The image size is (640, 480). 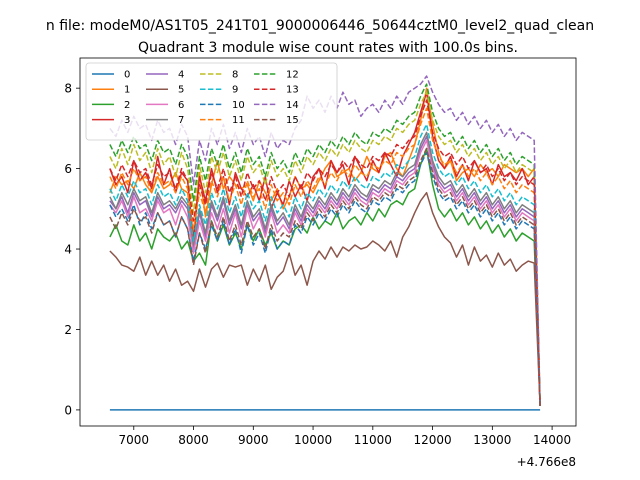 I want to click on x-tick-label: 10000, so click(x=313, y=440).